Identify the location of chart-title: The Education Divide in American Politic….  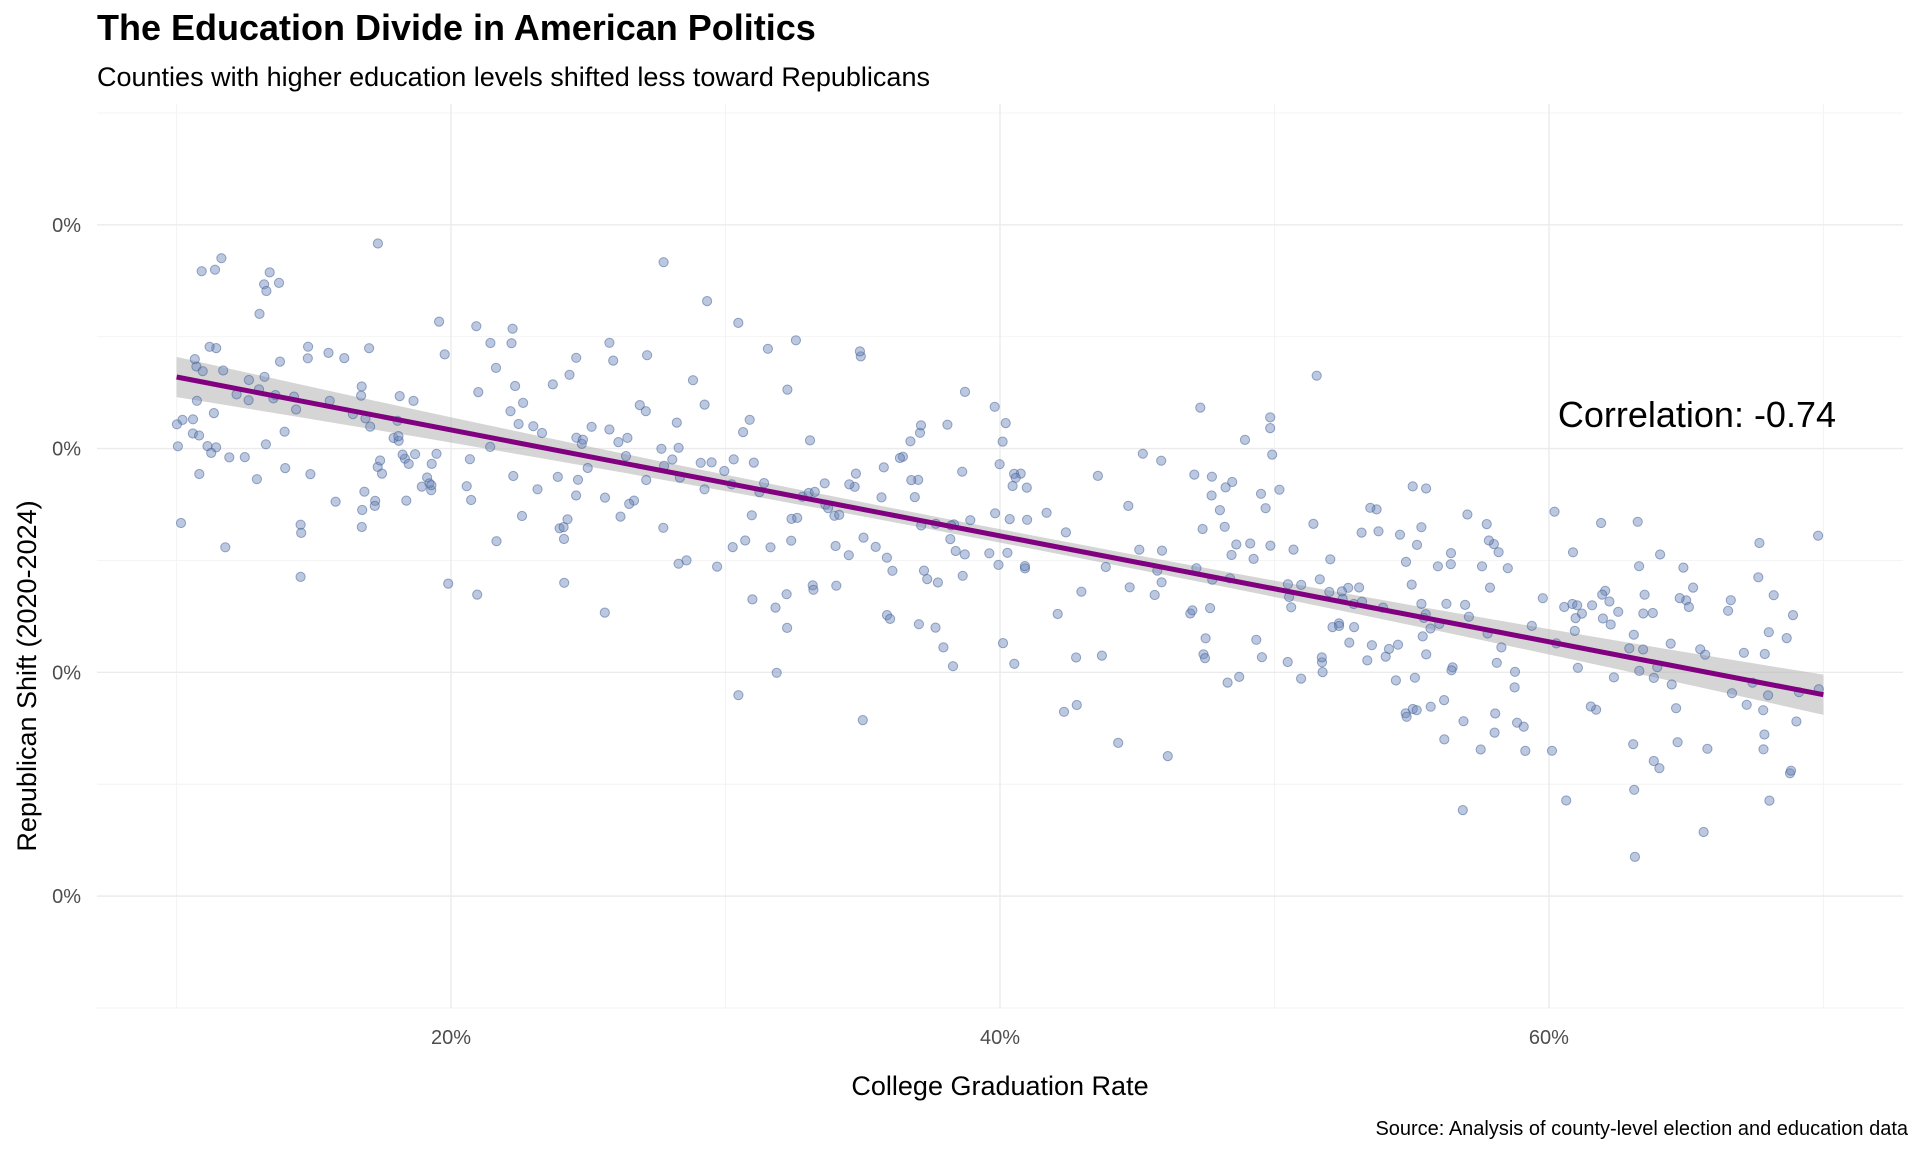
(456, 27).